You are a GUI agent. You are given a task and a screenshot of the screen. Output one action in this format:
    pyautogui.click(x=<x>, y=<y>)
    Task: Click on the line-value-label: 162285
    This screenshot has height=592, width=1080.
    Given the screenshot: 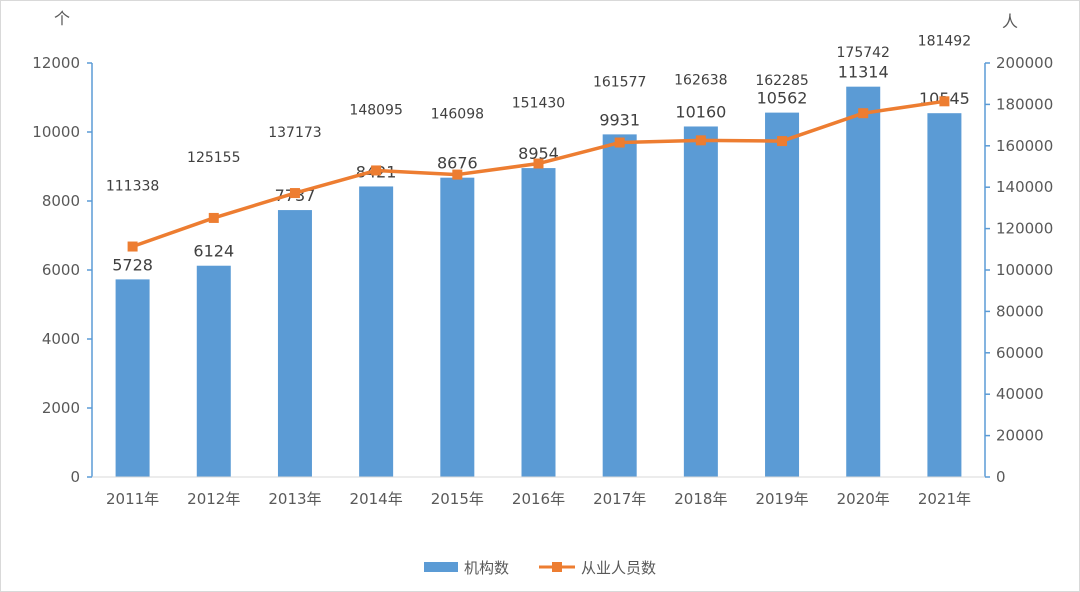 What is the action you would take?
    pyautogui.click(x=781, y=81)
    